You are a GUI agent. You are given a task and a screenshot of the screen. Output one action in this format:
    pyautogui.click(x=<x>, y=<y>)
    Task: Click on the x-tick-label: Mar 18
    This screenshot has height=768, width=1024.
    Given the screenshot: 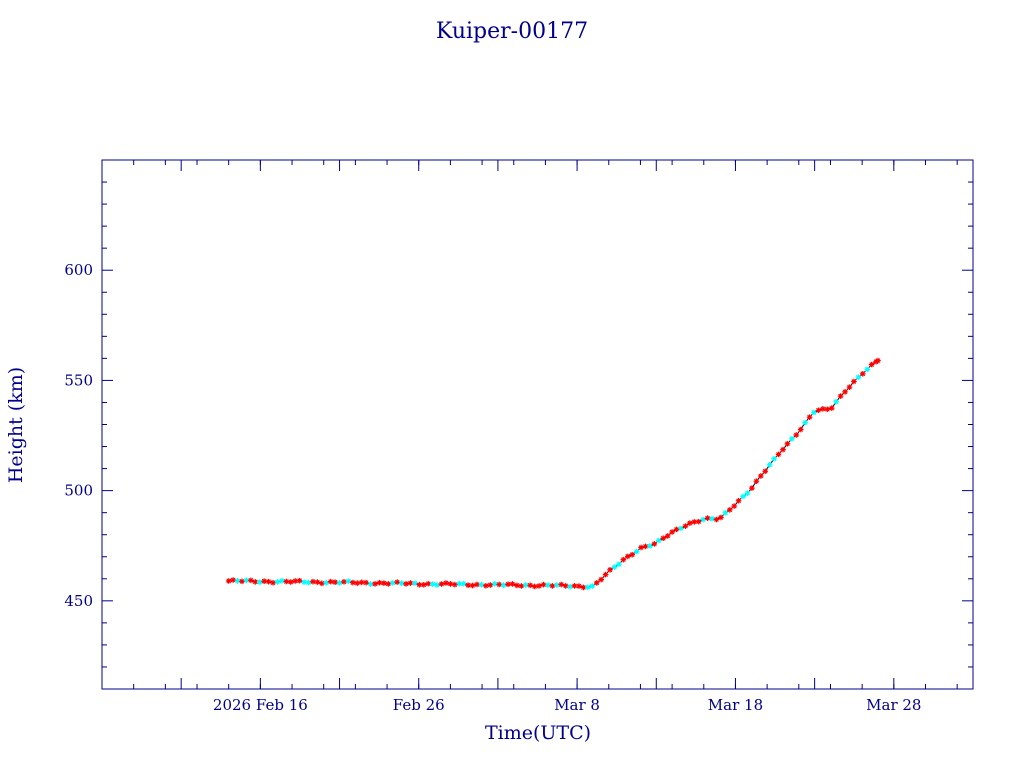 What is the action you would take?
    pyautogui.click(x=735, y=705)
    